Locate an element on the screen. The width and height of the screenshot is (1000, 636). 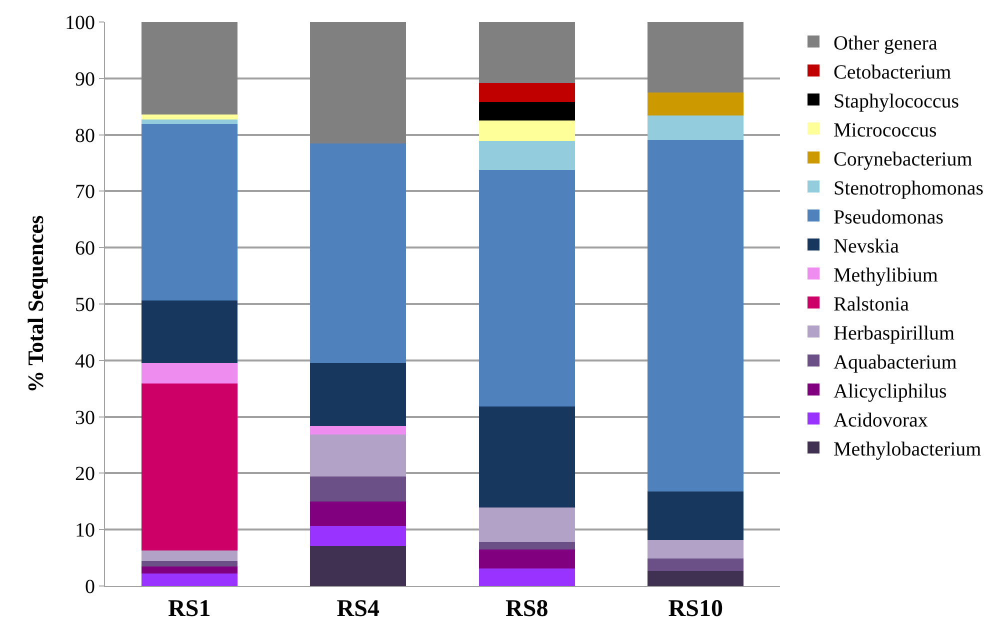
y-tick-label: 0 is located at coordinates (90, 587).